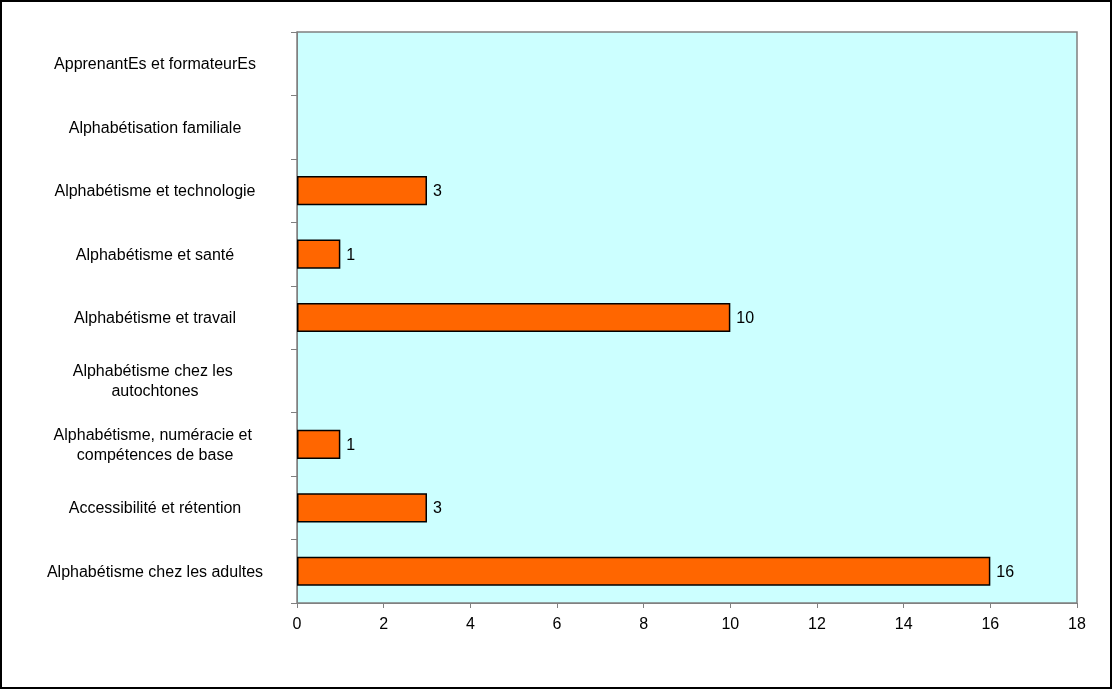  What do you see at coordinates (745, 317) in the screenshot?
I see `data-label: 10` at bounding box center [745, 317].